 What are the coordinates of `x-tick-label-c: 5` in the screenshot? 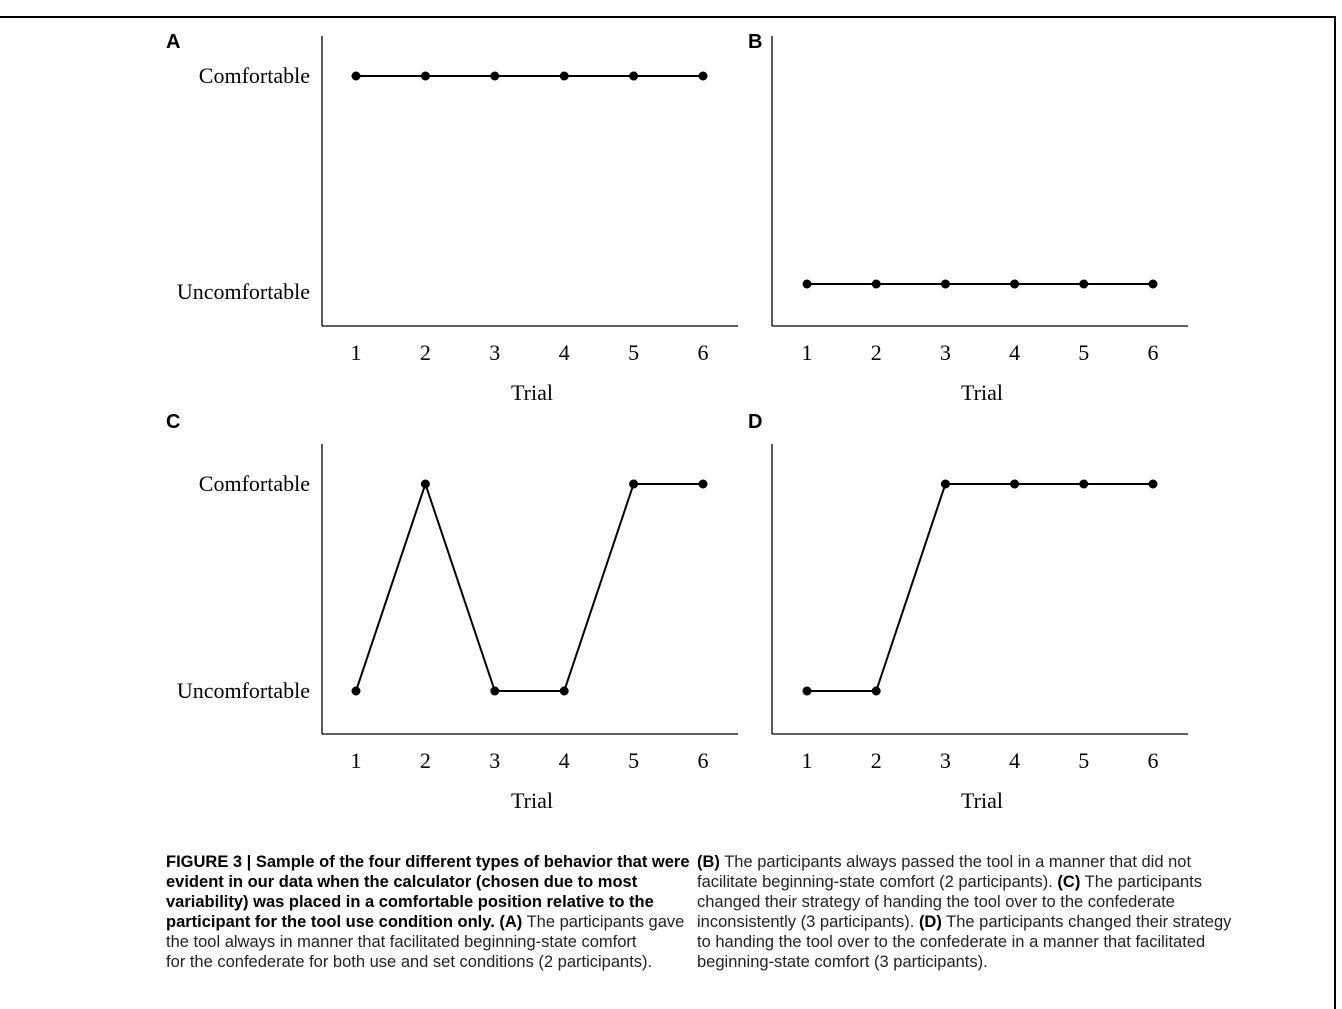 It's located at (633, 760).